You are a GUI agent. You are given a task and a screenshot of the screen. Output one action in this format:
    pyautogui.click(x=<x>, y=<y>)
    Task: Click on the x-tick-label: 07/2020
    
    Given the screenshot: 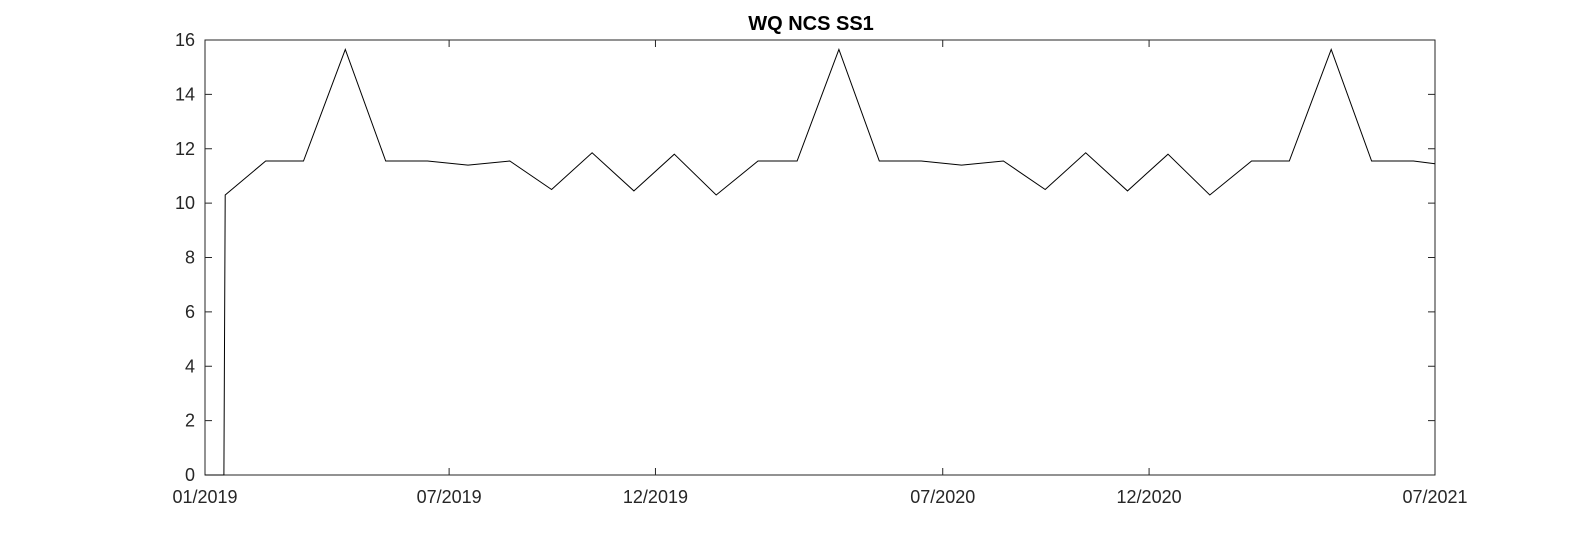 What is the action you would take?
    pyautogui.click(x=942, y=497)
    